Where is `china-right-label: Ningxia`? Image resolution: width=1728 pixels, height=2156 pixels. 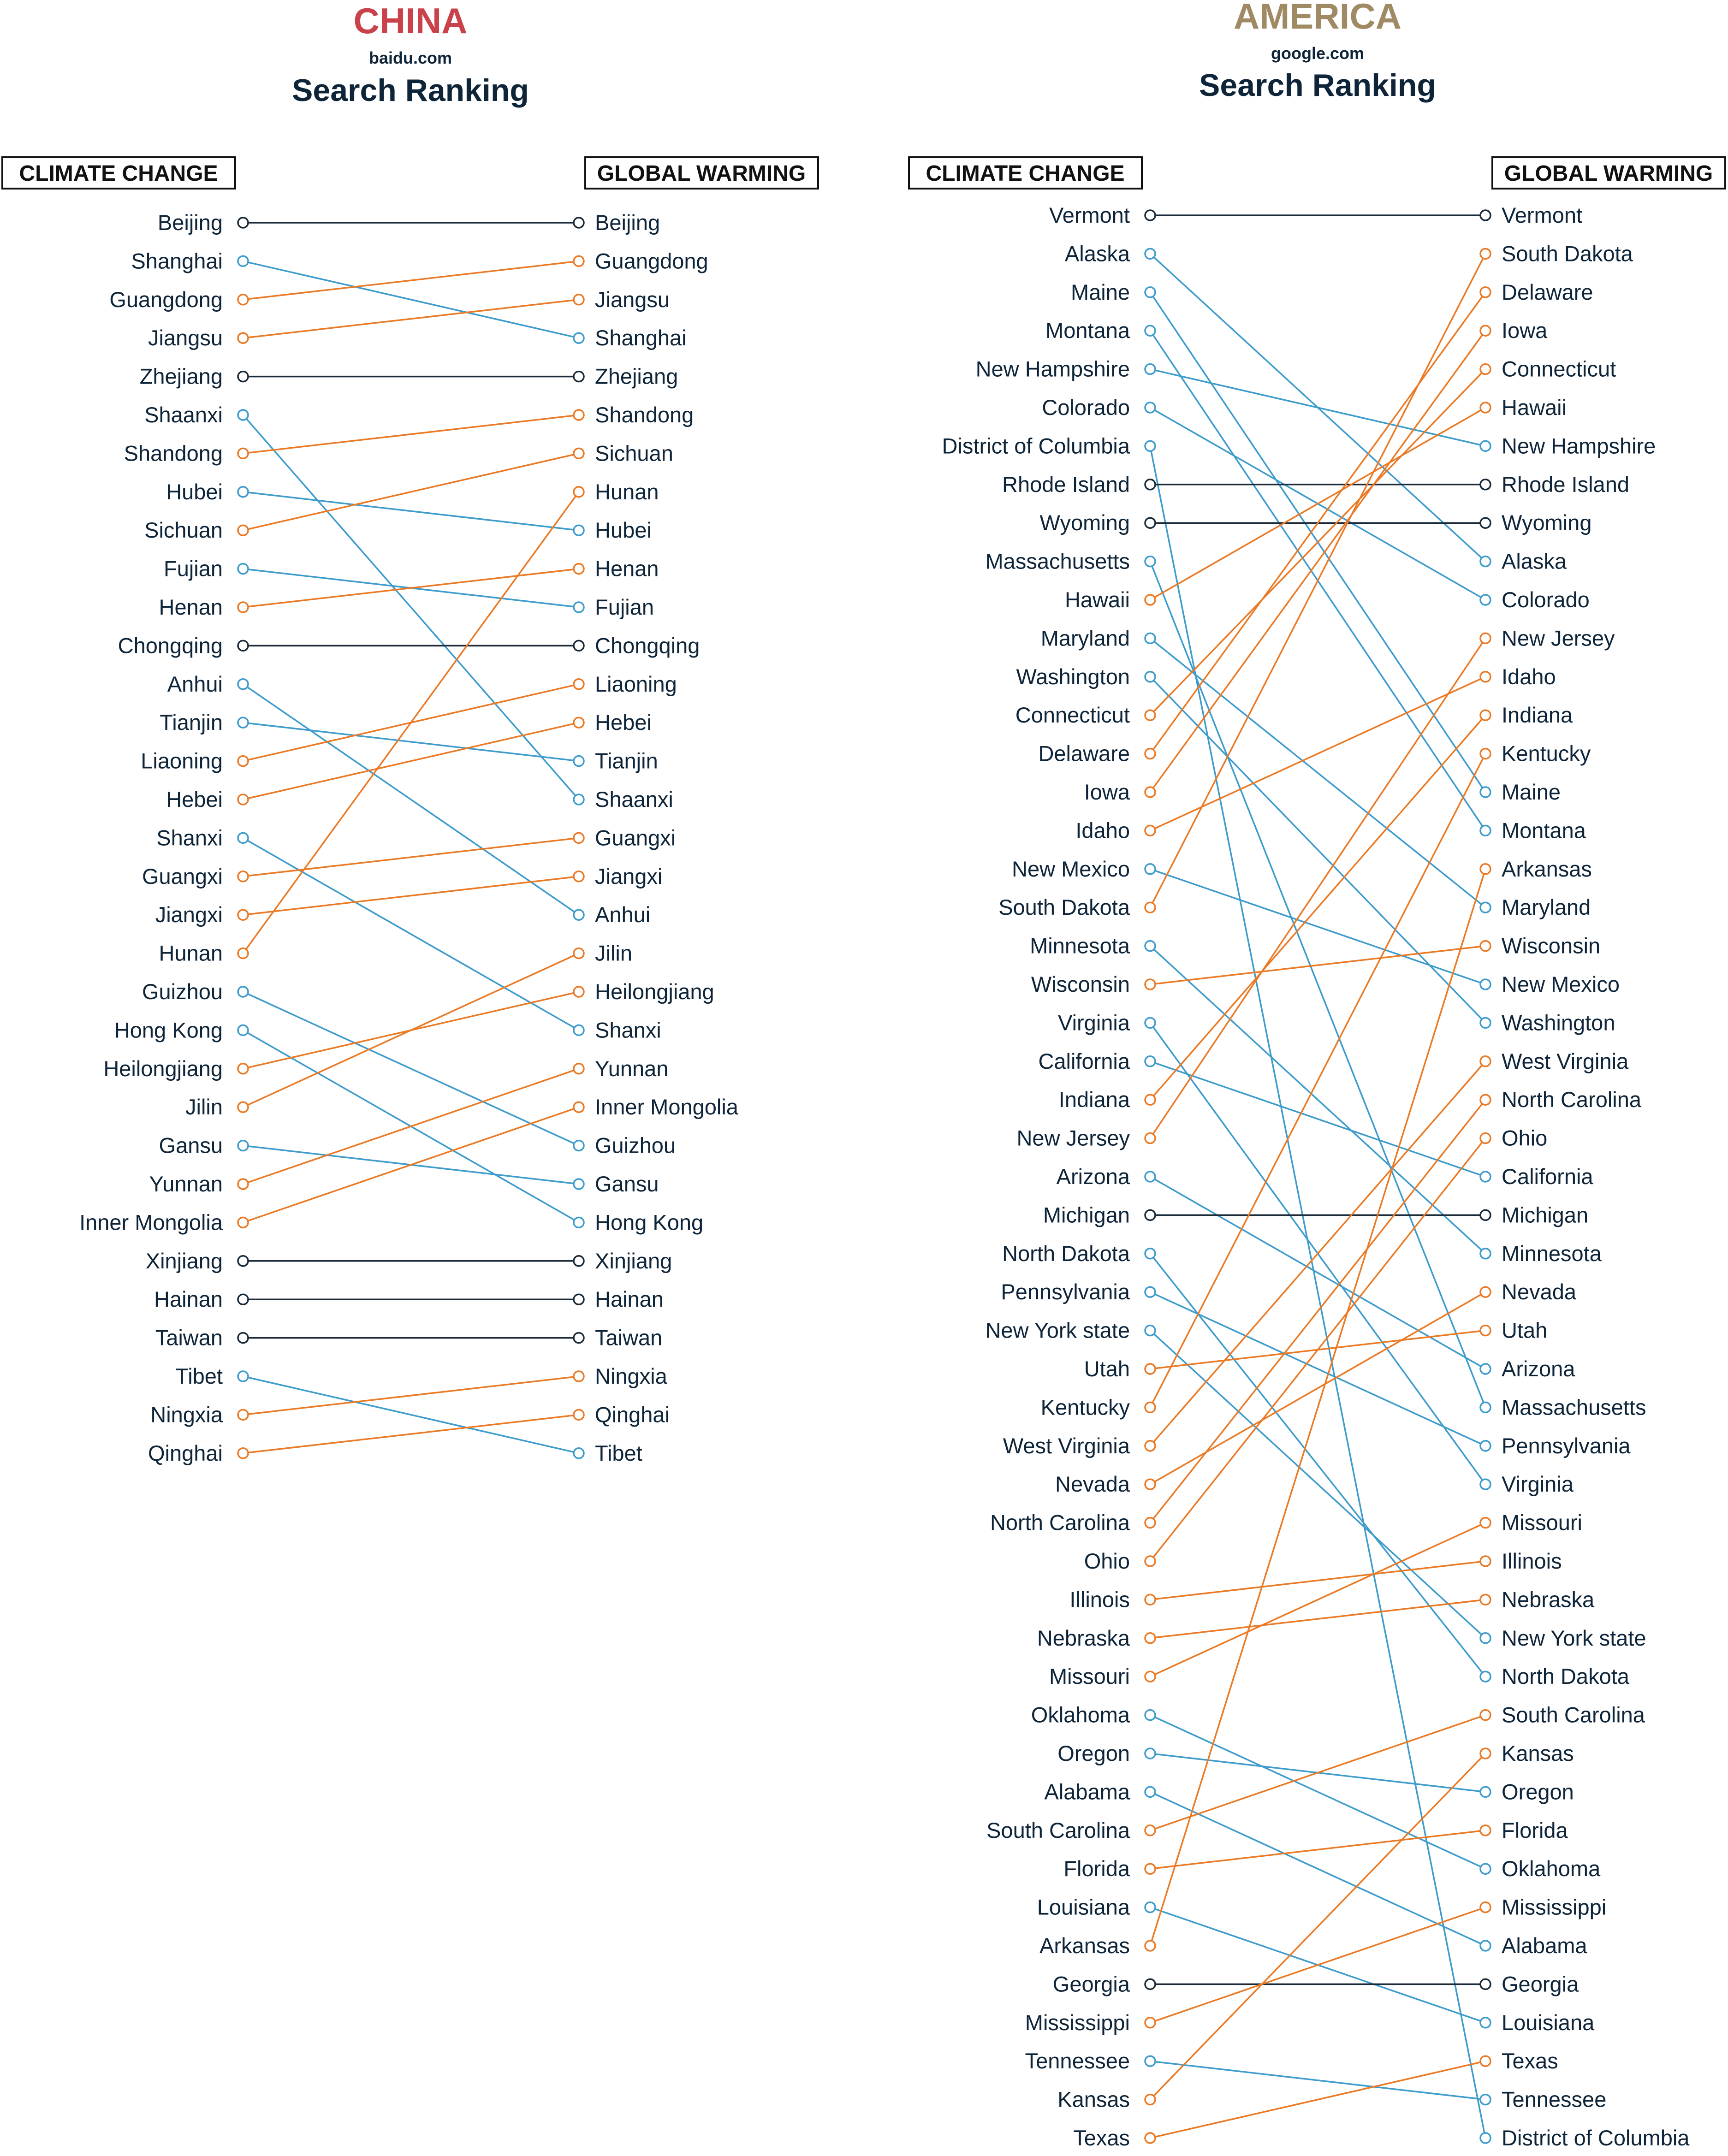 china-right-label: Ningxia is located at coordinates (631, 1376).